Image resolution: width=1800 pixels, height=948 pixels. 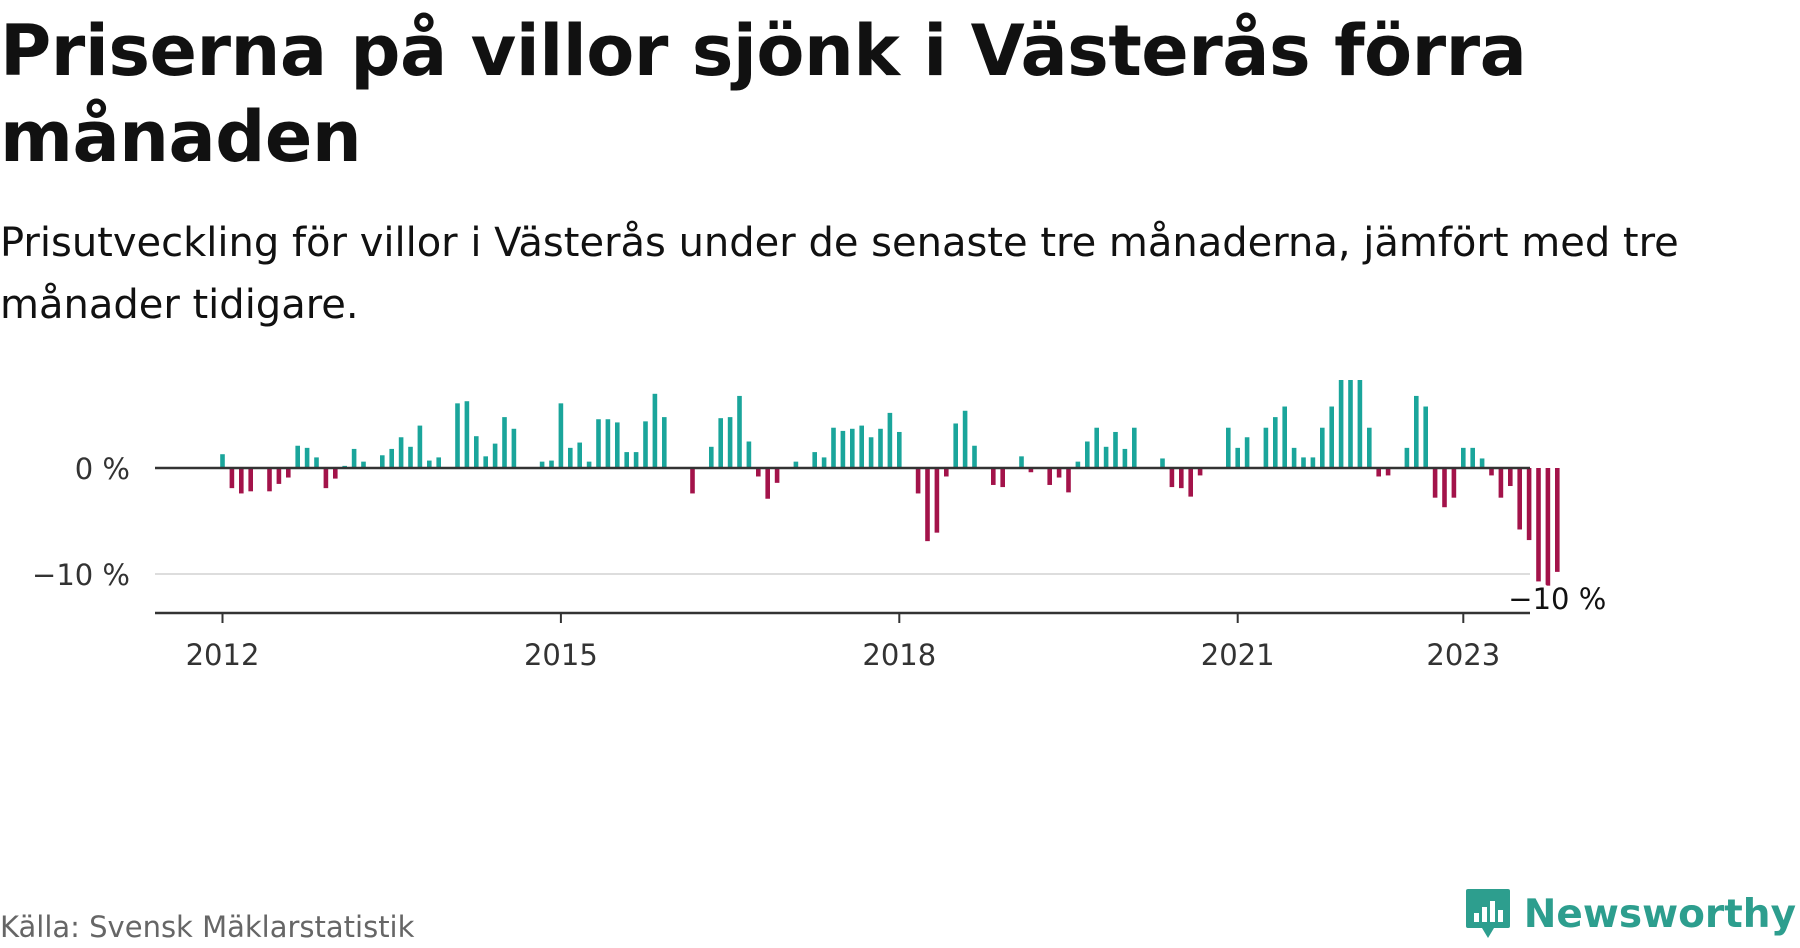 What do you see at coordinates (1463, 655) in the screenshot?
I see `x-tick-label: 2023` at bounding box center [1463, 655].